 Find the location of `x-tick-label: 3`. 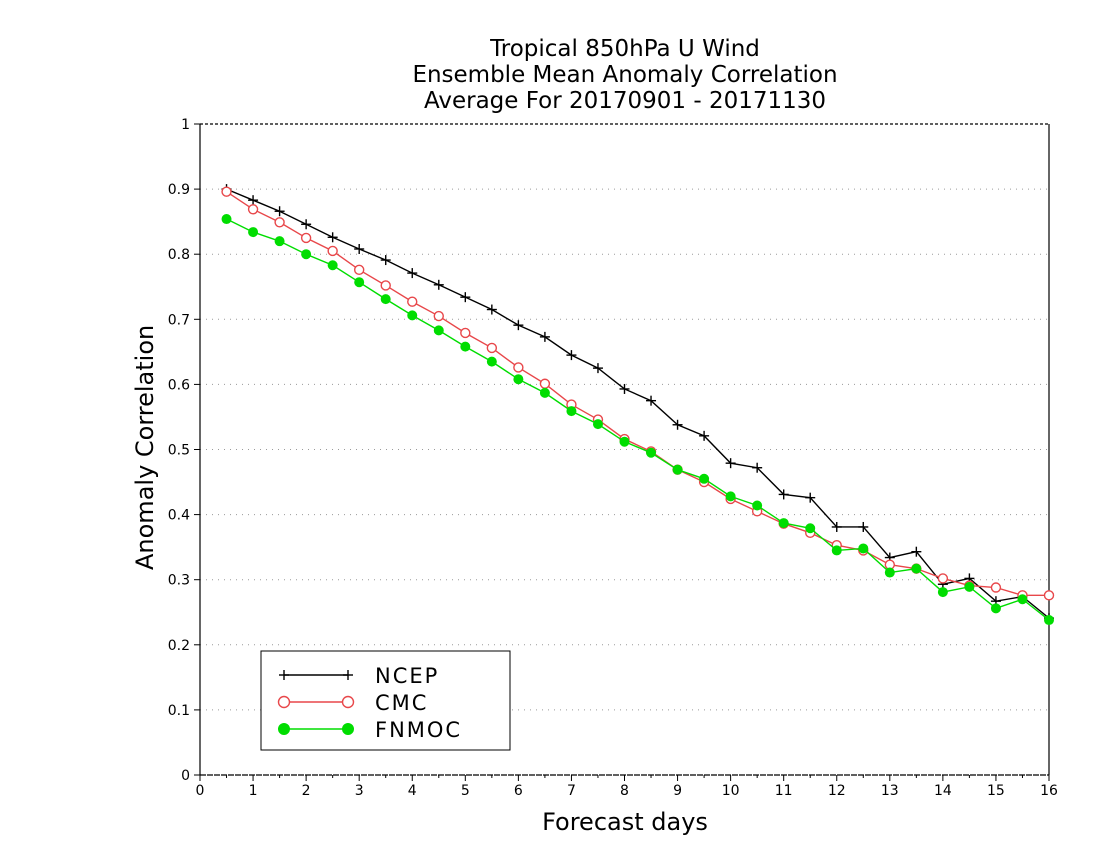

x-tick-label: 3 is located at coordinates (359, 791).